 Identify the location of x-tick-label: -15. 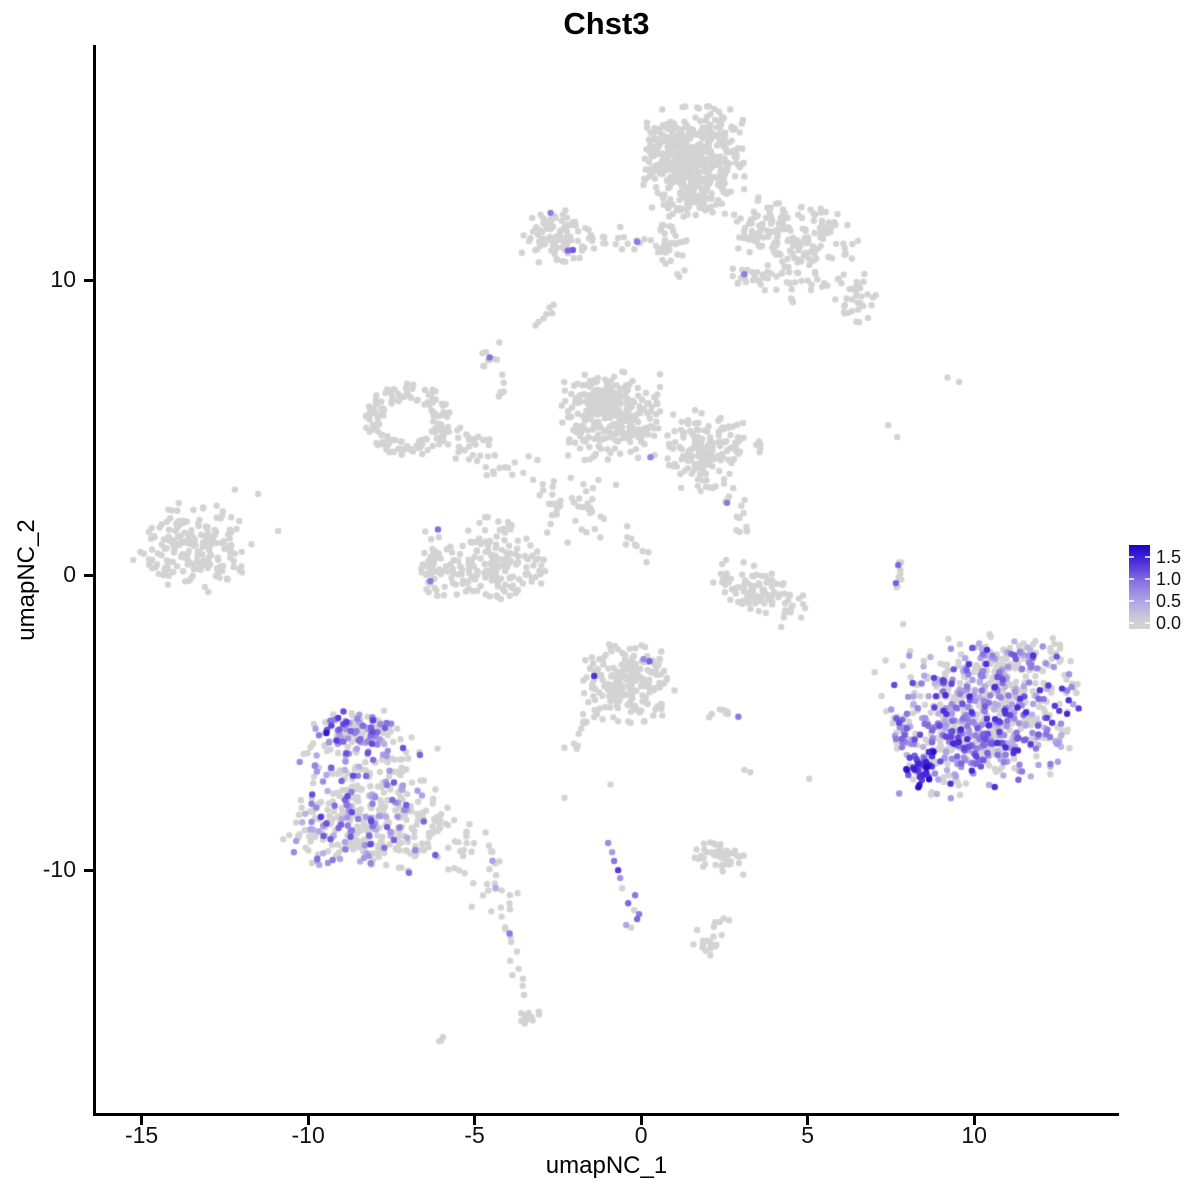
(141, 1135).